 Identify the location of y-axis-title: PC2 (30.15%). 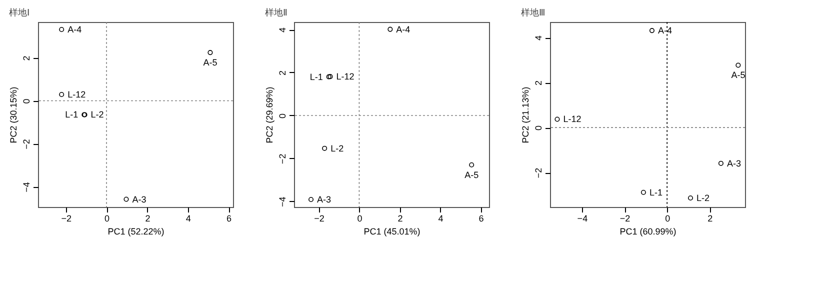
(13, 115).